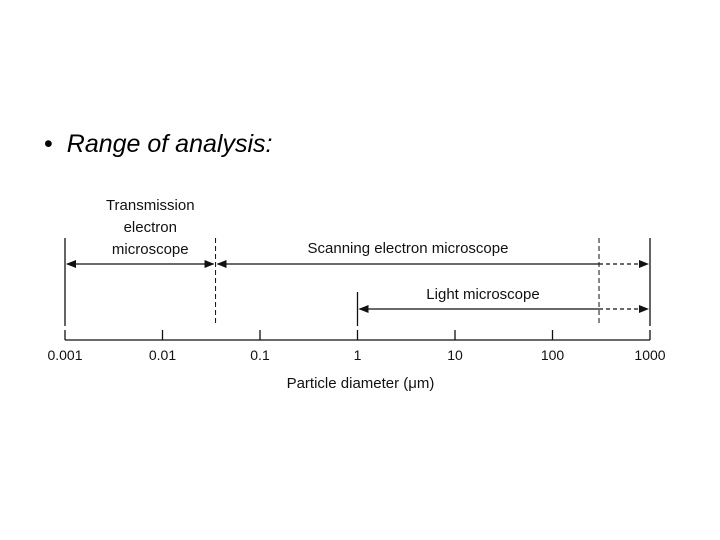  Describe the element at coordinates (150, 249) in the screenshot. I see `range-label-tem: microscope` at that location.